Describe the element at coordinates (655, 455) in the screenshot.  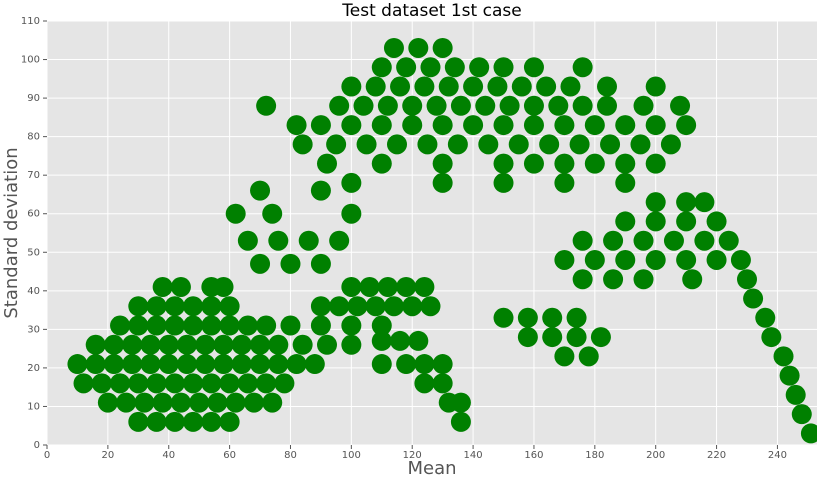
I see `x-tick-label: 200` at that location.